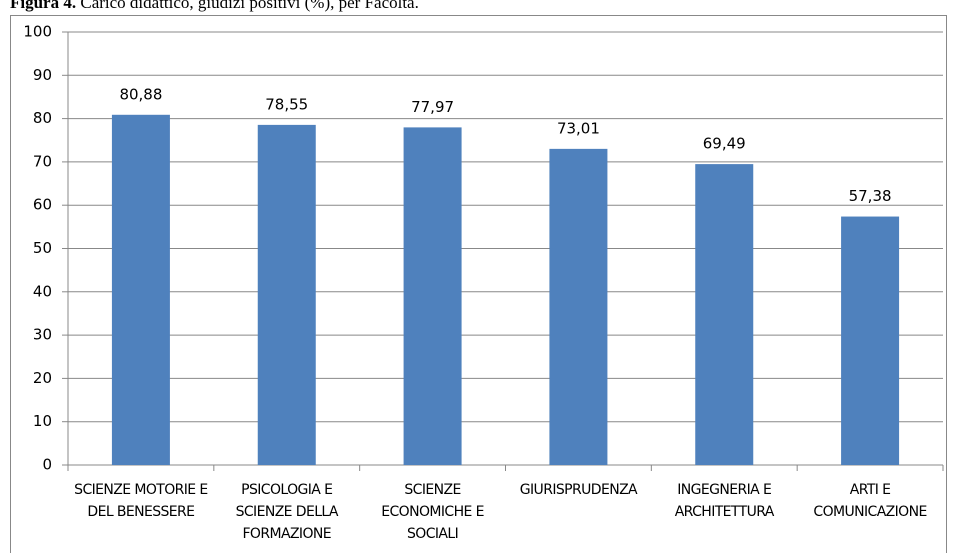 This screenshot has width=954, height=553. What do you see at coordinates (286, 104) in the screenshot?
I see `value-label: 78,55` at bounding box center [286, 104].